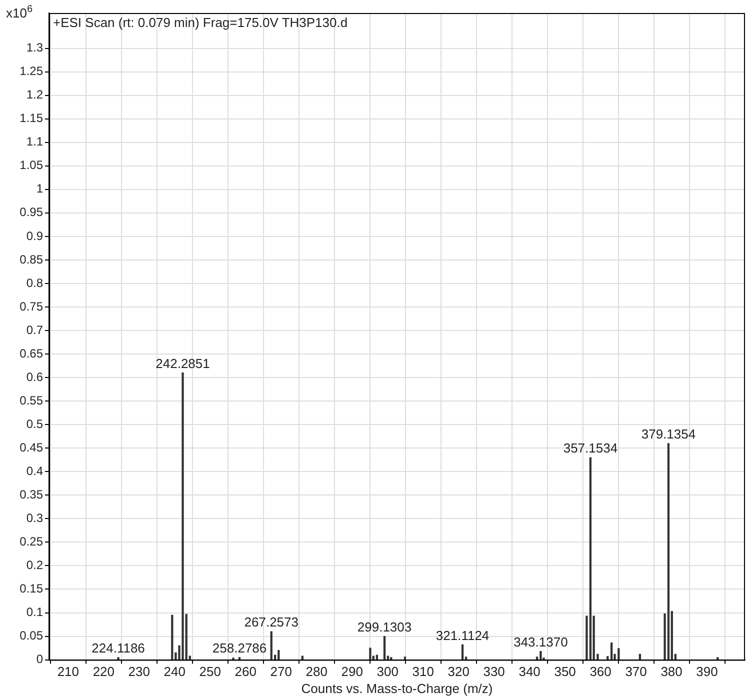  What do you see at coordinates (668, 434) in the screenshot?
I see `annotation: 379.1354` at bounding box center [668, 434].